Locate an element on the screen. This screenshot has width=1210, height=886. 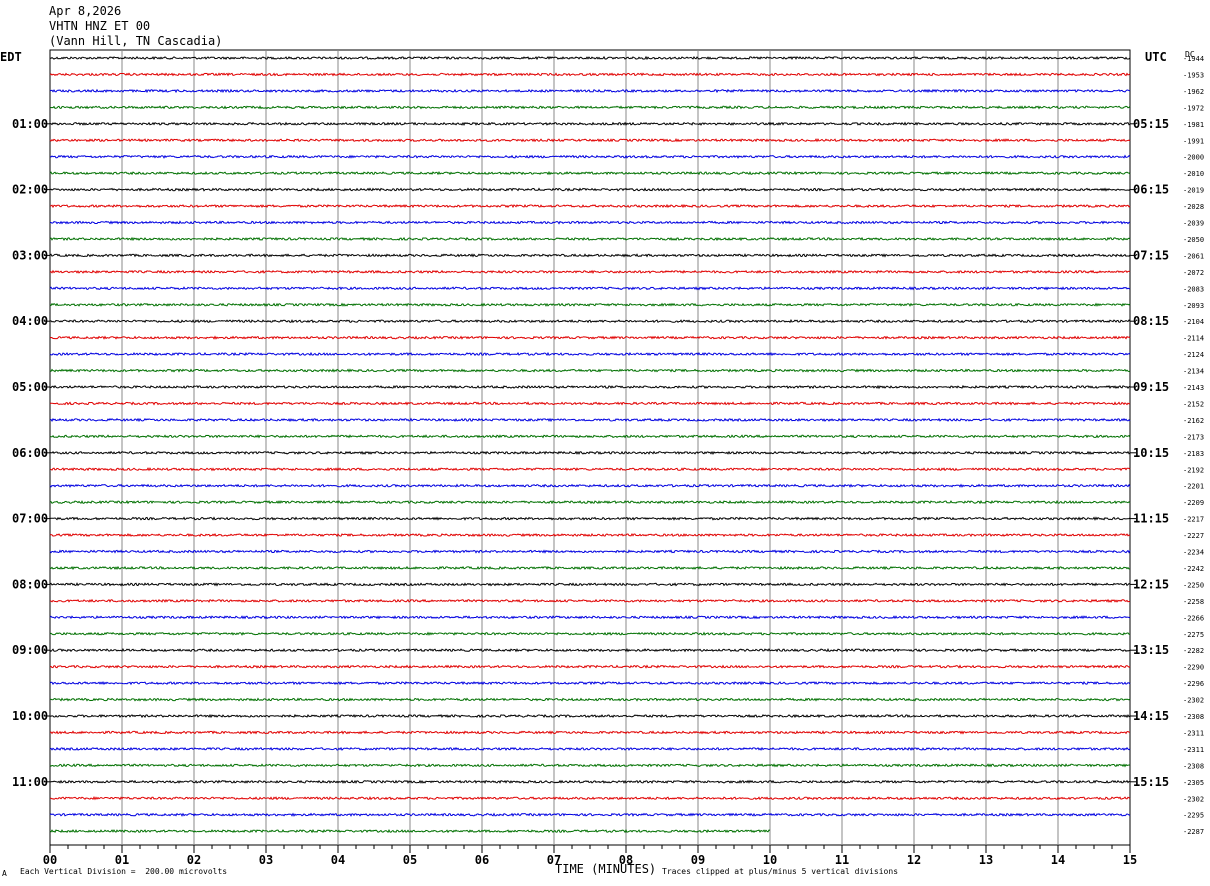
dc-offset-label: -2183 is located at coordinates (1193, 454).